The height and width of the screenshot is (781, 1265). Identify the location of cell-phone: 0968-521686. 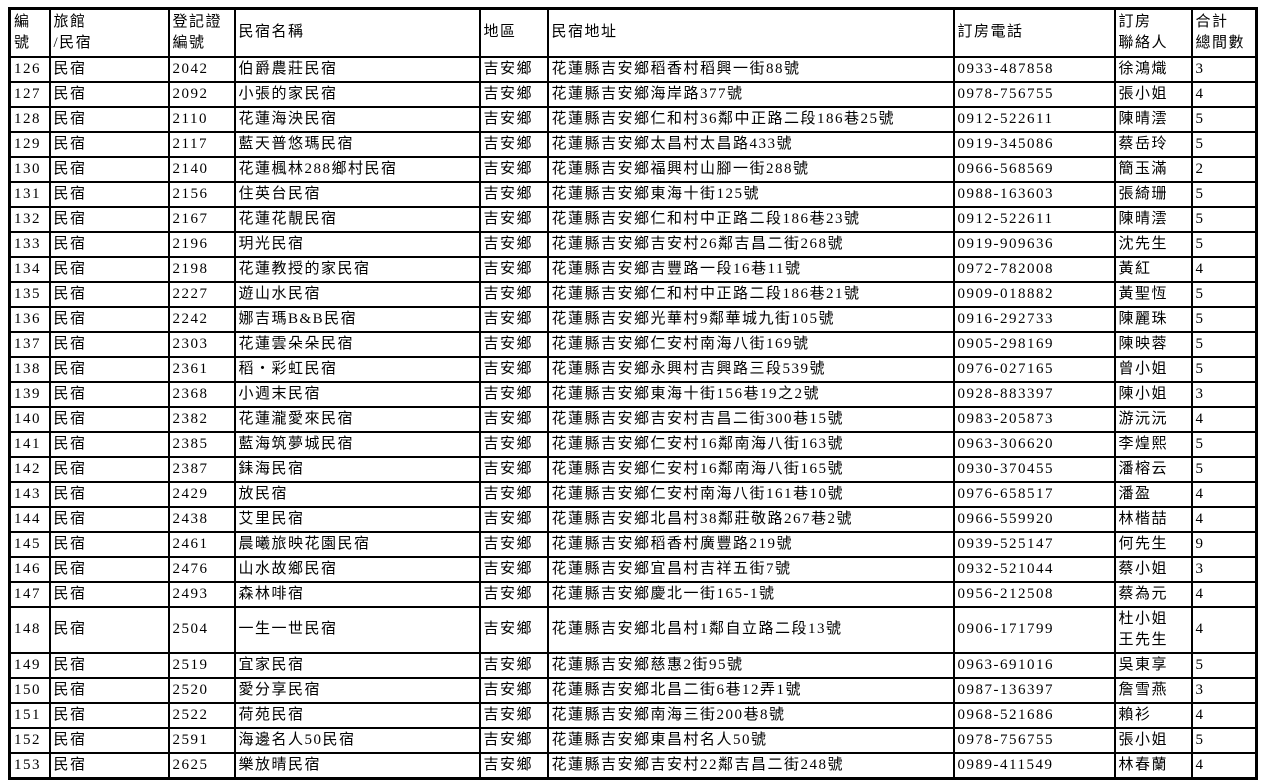
(1034, 715).